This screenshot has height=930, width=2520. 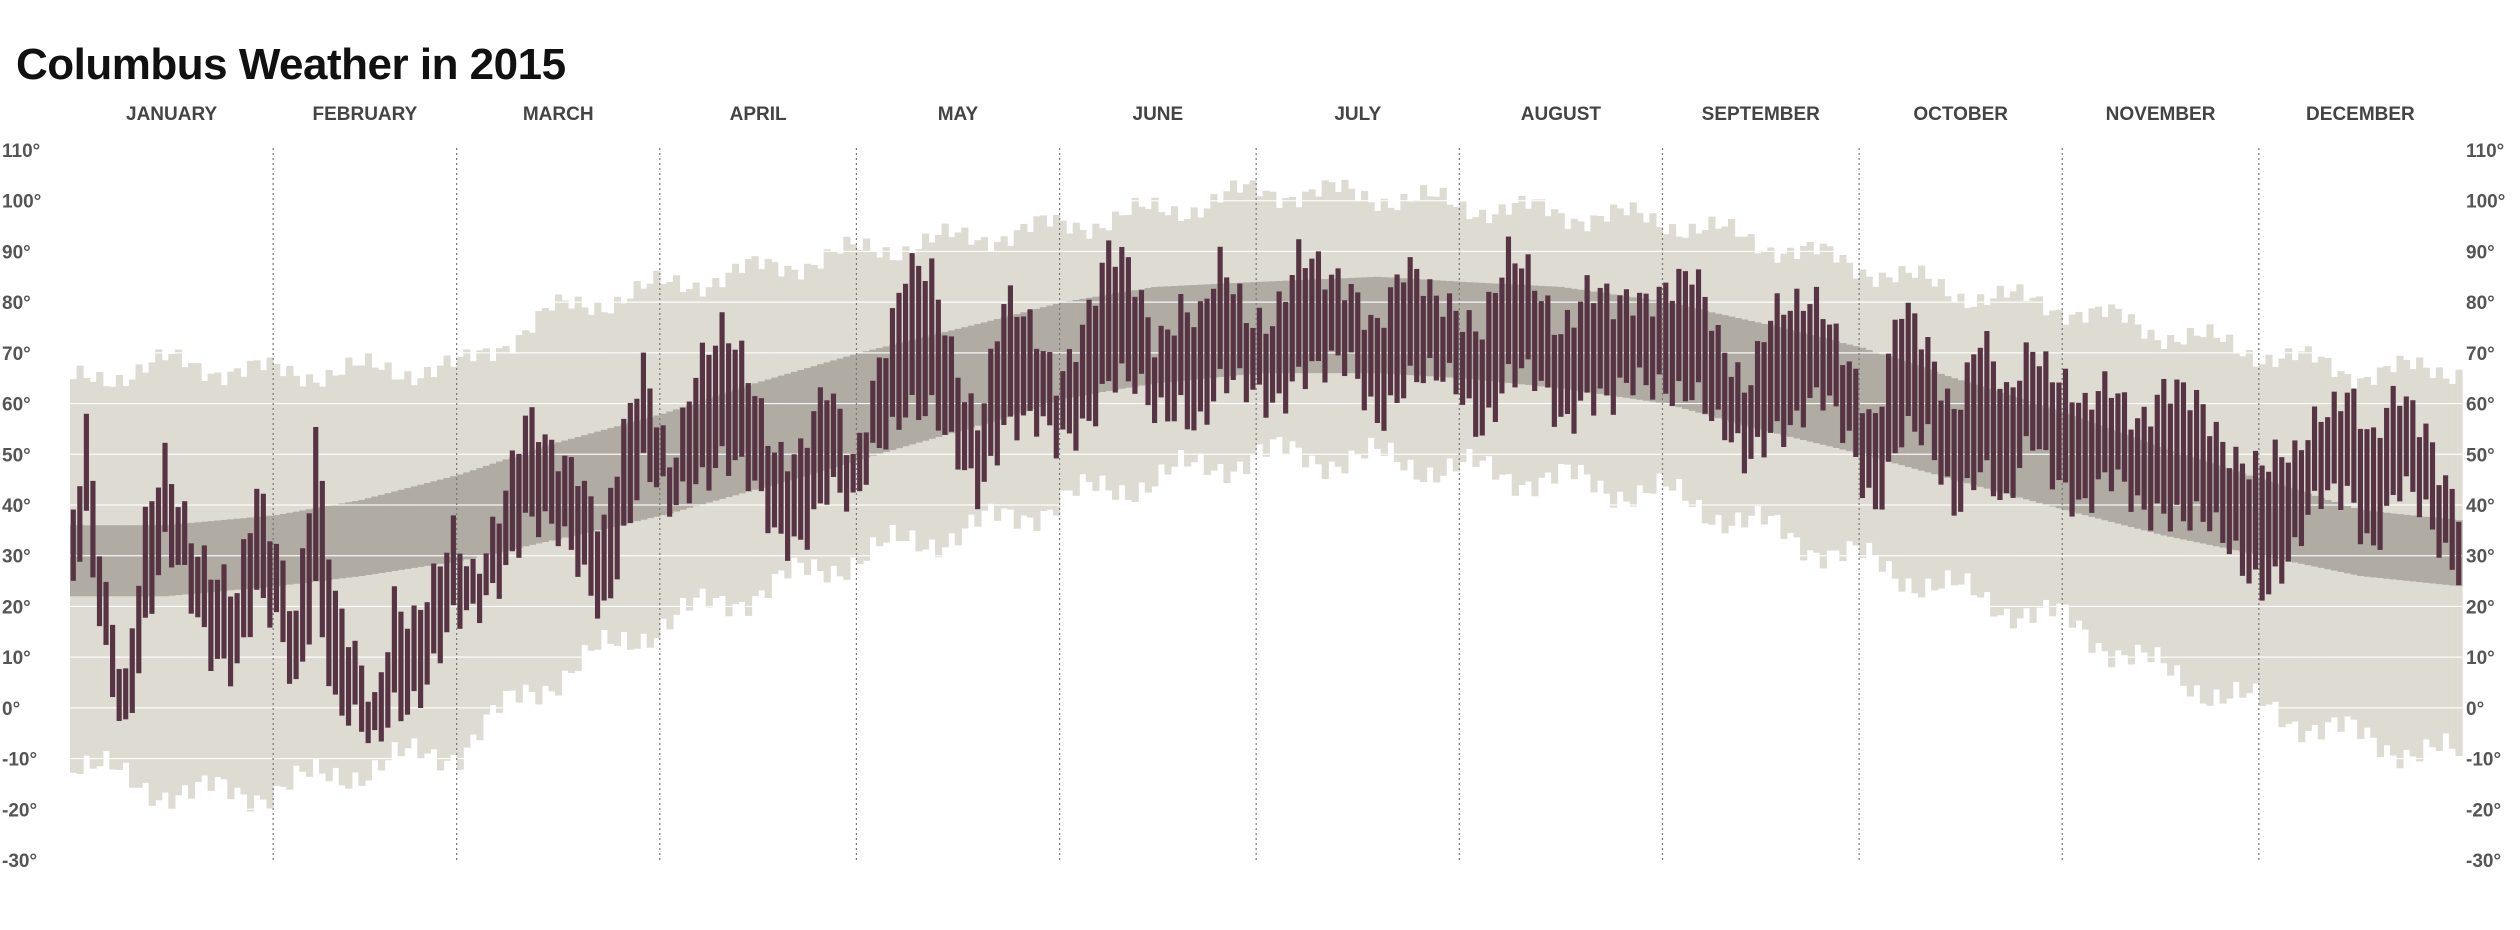 What do you see at coordinates (16, 252) in the screenshot?
I see `y-tick-label: 90°` at bounding box center [16, 252].